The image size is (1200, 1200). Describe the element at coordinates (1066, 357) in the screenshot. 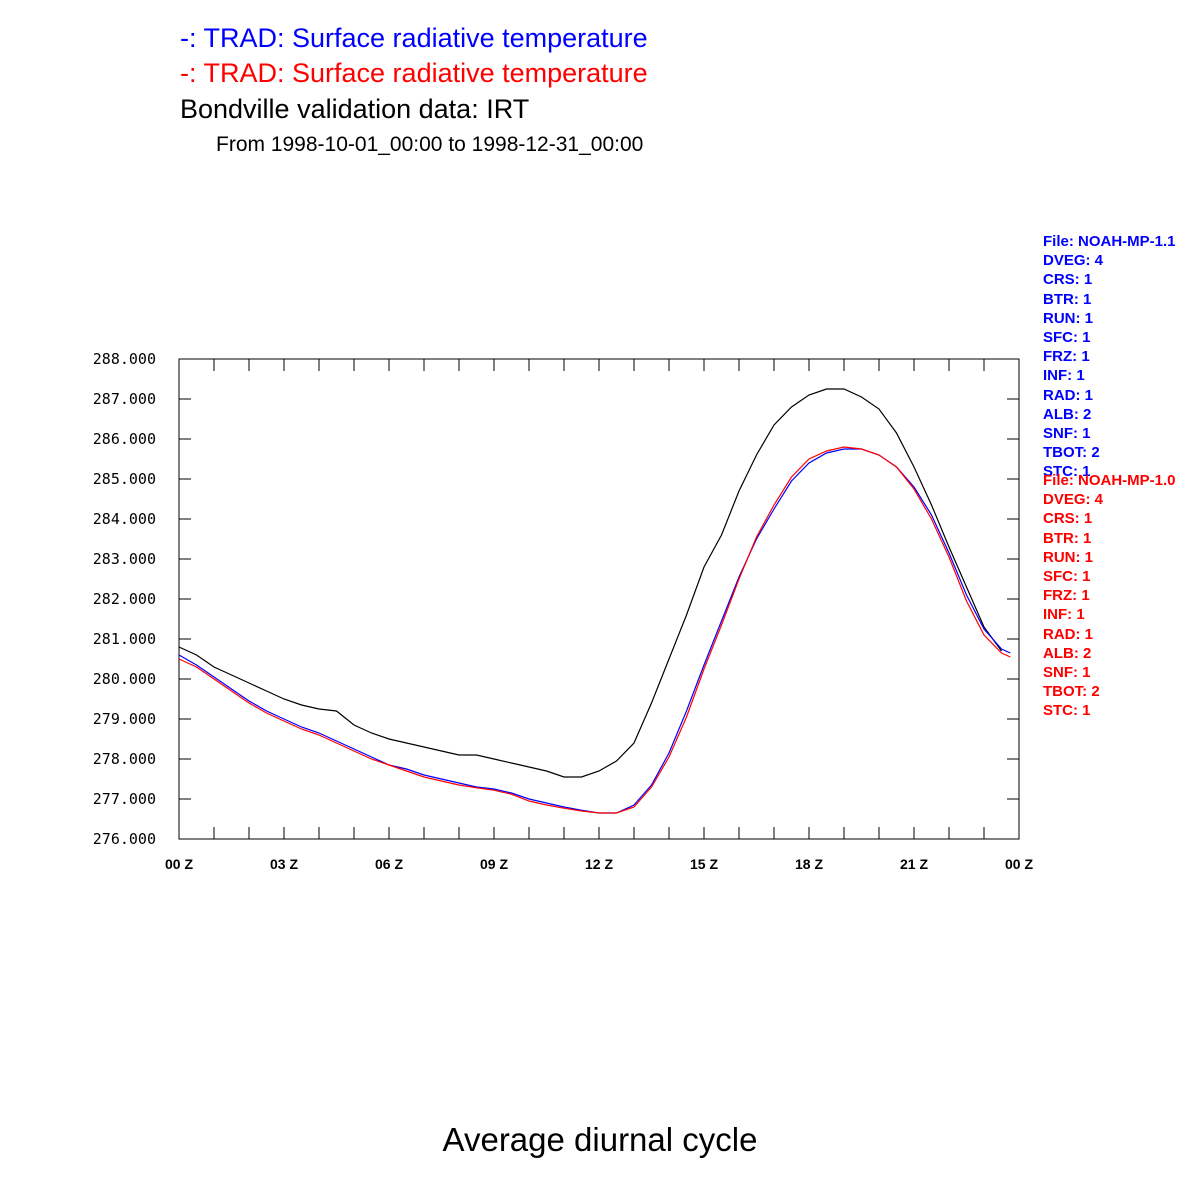

I see `legend-blue-item: FRZ: 1` at that location.